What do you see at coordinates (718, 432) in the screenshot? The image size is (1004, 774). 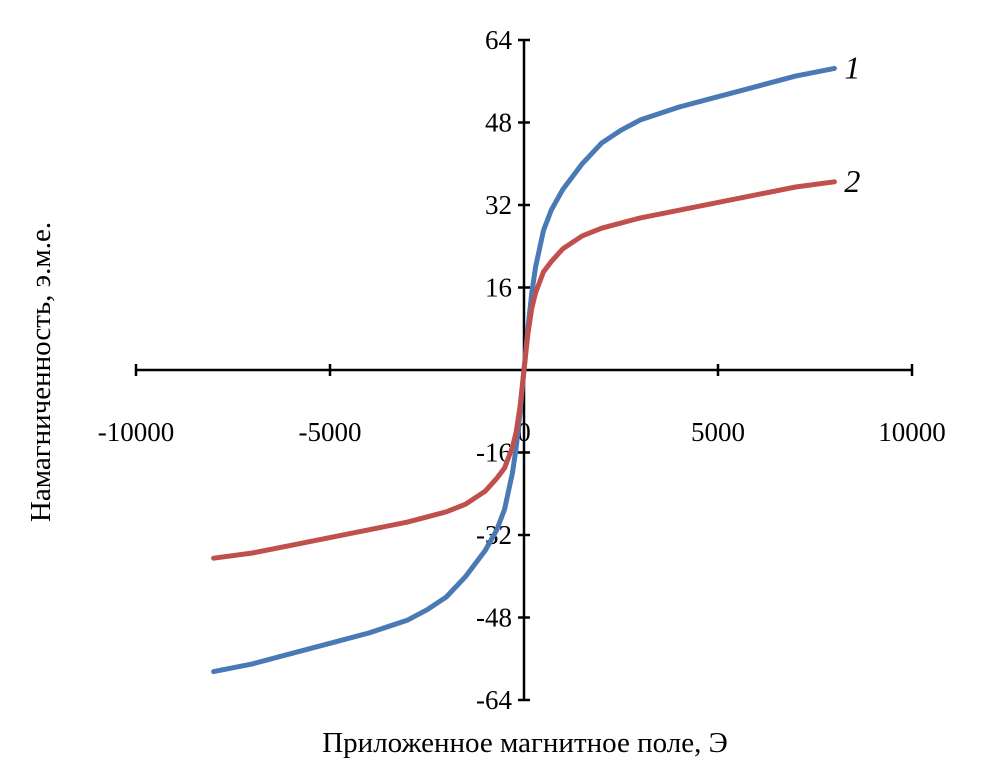 I see `x-tick-label: 5000` at bounding box center [718, 432].